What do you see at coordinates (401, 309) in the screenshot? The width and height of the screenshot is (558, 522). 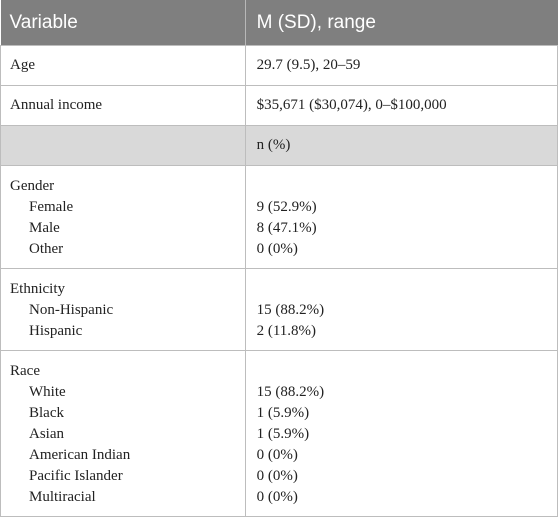 I see `group-values: 15 (88.2%) 2 (11.8%)` at bounding box center [401, 309].